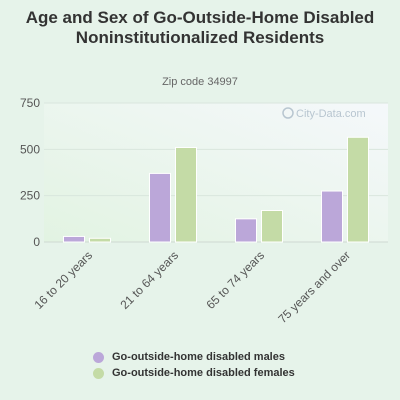 The width and height of the screenshot is (400, 400). What do you see at coordinates (63, 280) in the screenshot?
I see `x-tick-label: 16 to 20 years` at bounding box center [63, 280].